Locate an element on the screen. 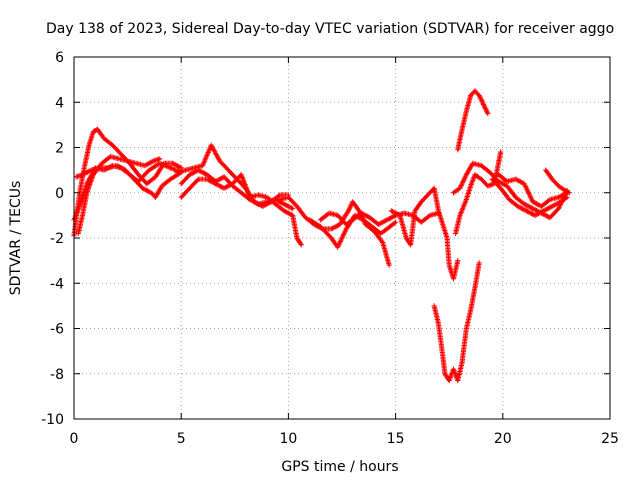 Image resolution: width=640 pixels, height=480 pixels. y-tick-label: 4 is located at coordinates (59, 103).